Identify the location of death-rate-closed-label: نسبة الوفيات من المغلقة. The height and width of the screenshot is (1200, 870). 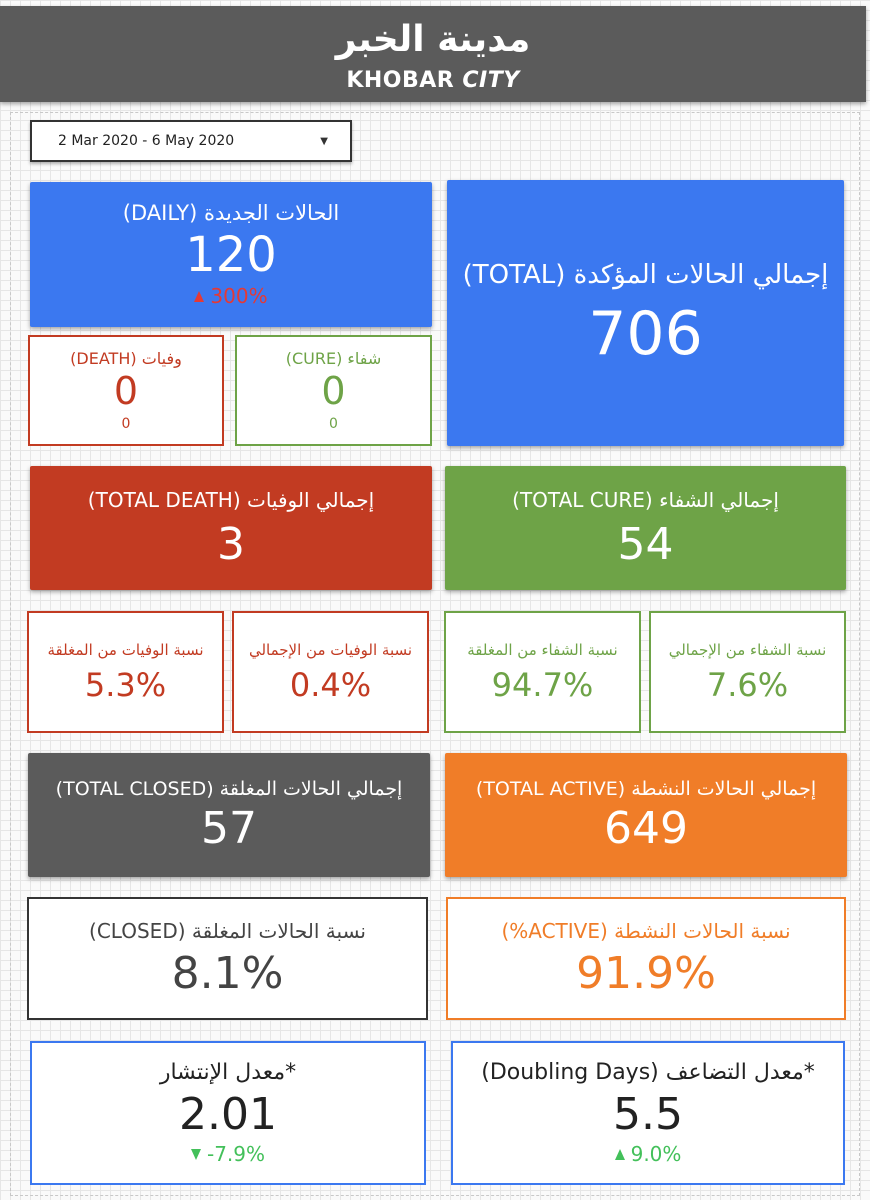
(125, 650).